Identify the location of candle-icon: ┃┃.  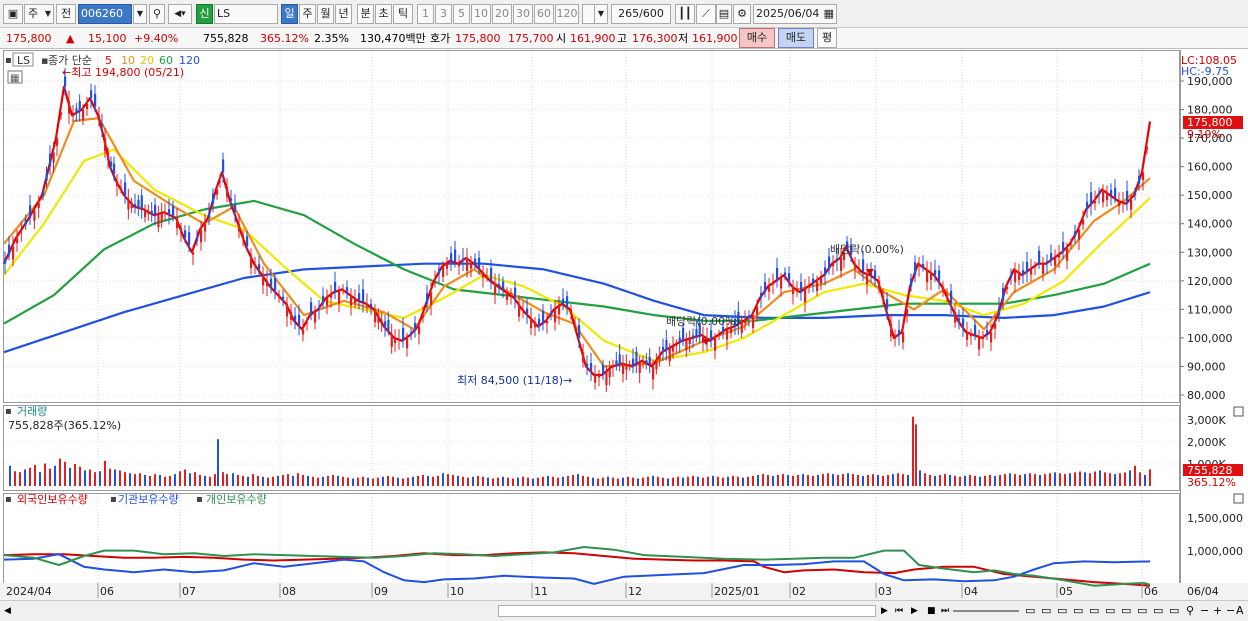
(685, 14).